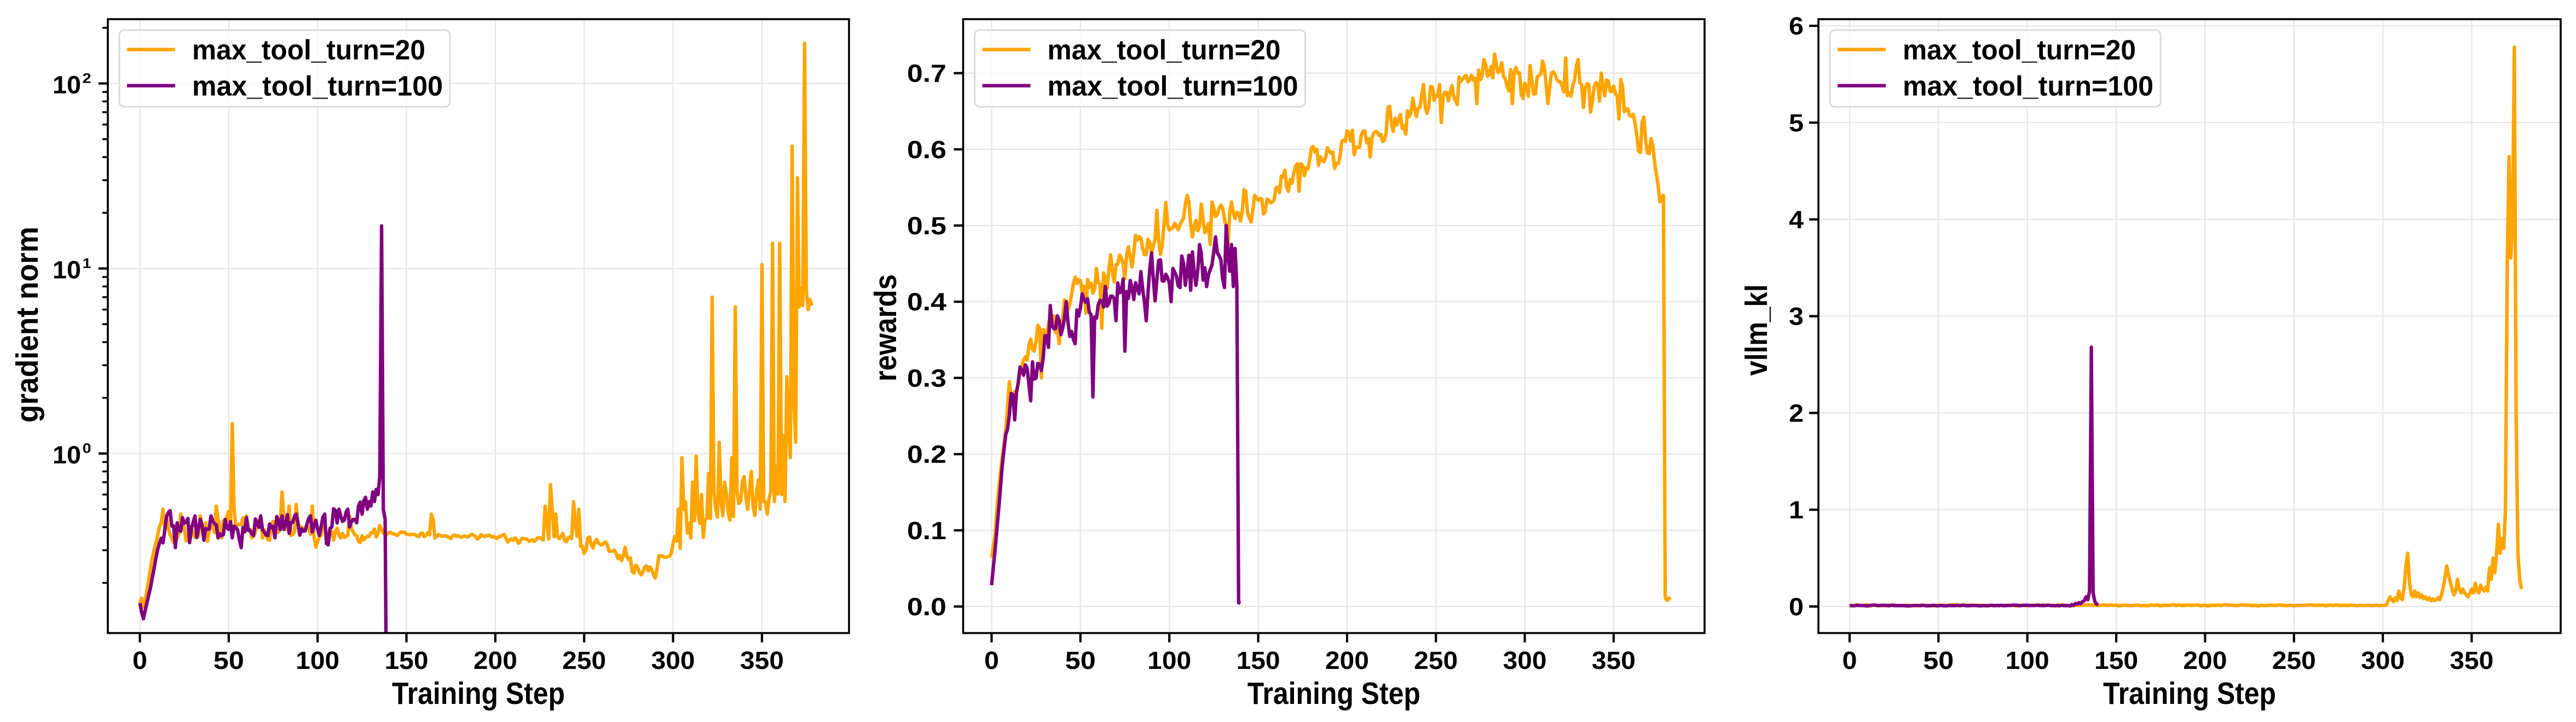 The image size is (2576, 722). Describe the element at coordinates (1796, 317) in the screenshot. I see `svg-text: 3` at that location.